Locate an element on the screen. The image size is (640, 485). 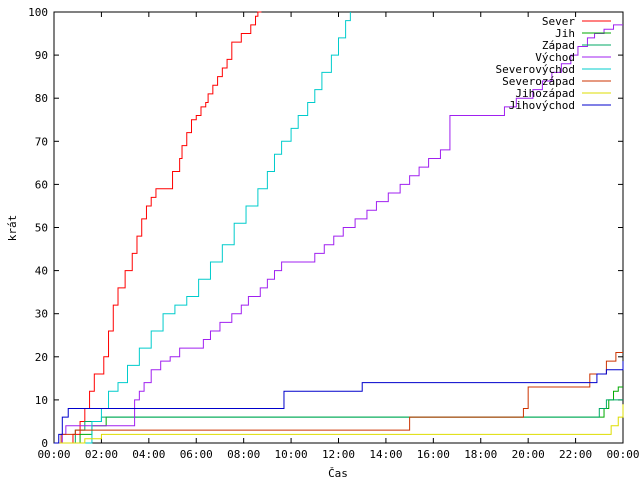
x-tick-label: 06:00 is located at coordinates (196, 454).